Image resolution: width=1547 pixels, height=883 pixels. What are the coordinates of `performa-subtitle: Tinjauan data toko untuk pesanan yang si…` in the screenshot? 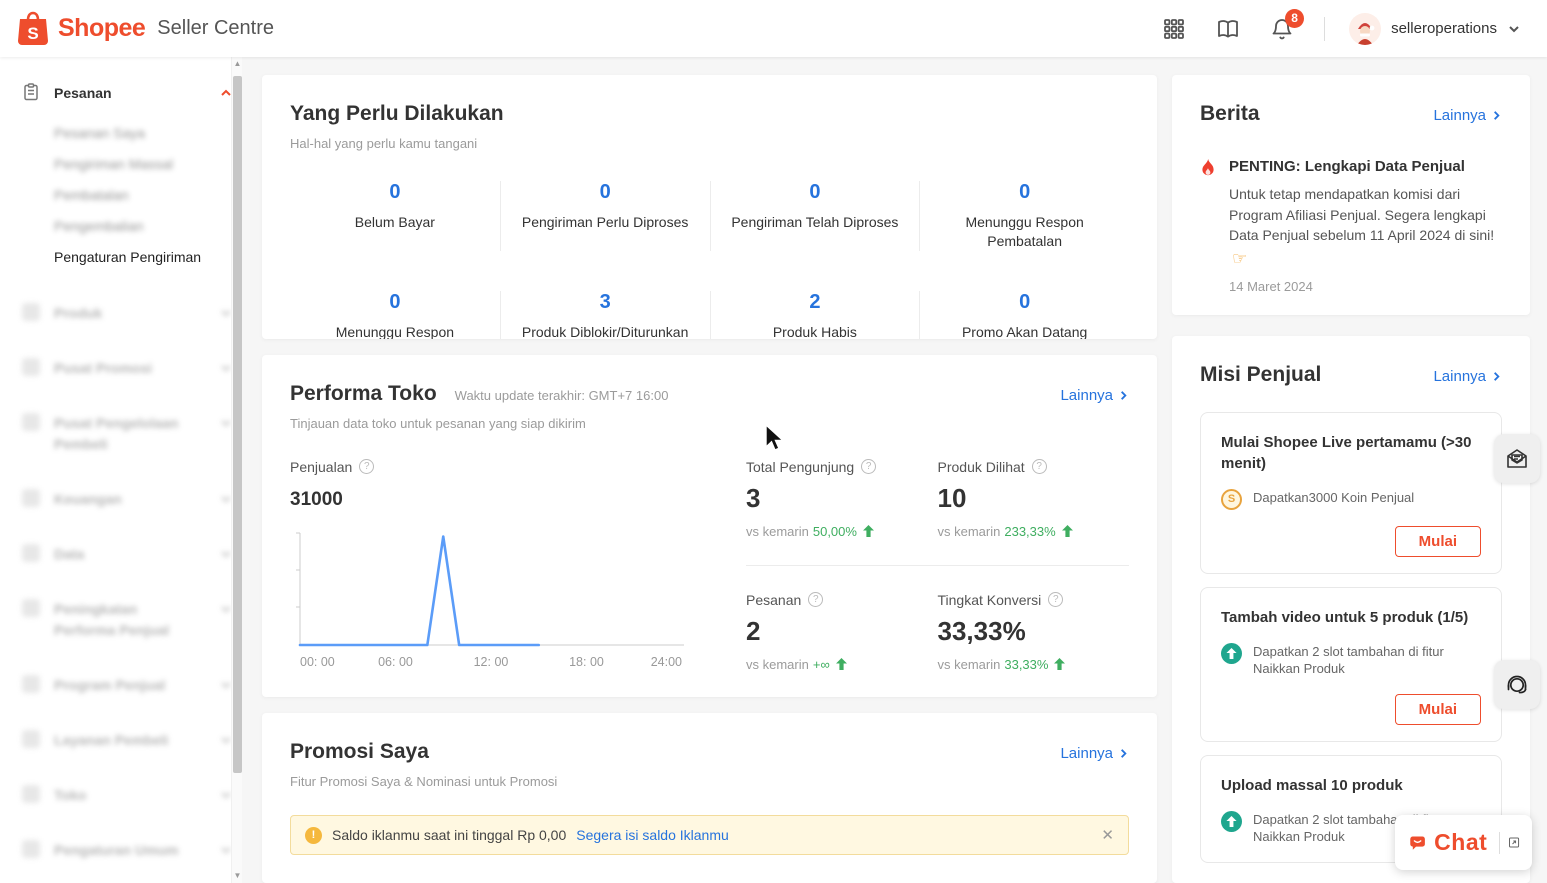 It's located at (438, 423).